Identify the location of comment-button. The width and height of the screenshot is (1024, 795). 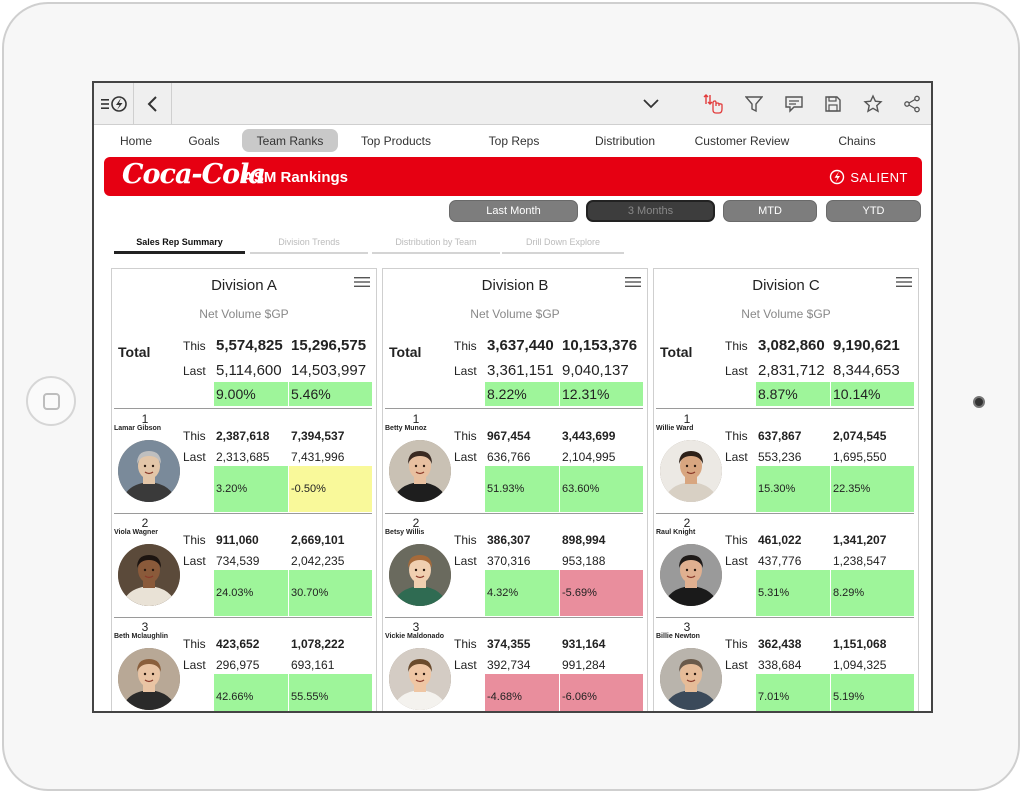
(794, 104).